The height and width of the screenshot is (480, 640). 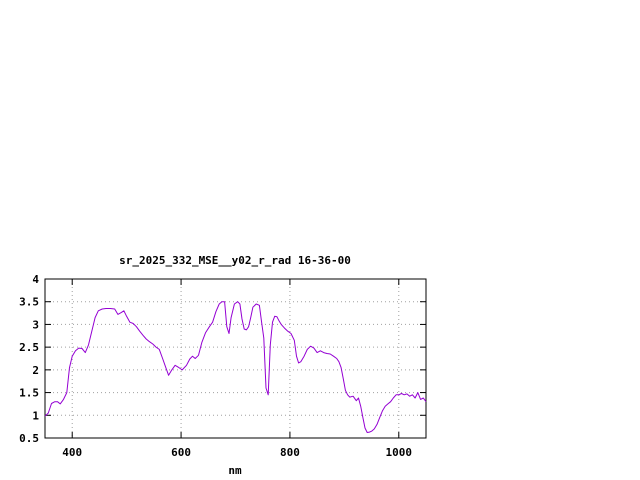 I want to click on x-tick-label: 800, so click(x=290, y=452).